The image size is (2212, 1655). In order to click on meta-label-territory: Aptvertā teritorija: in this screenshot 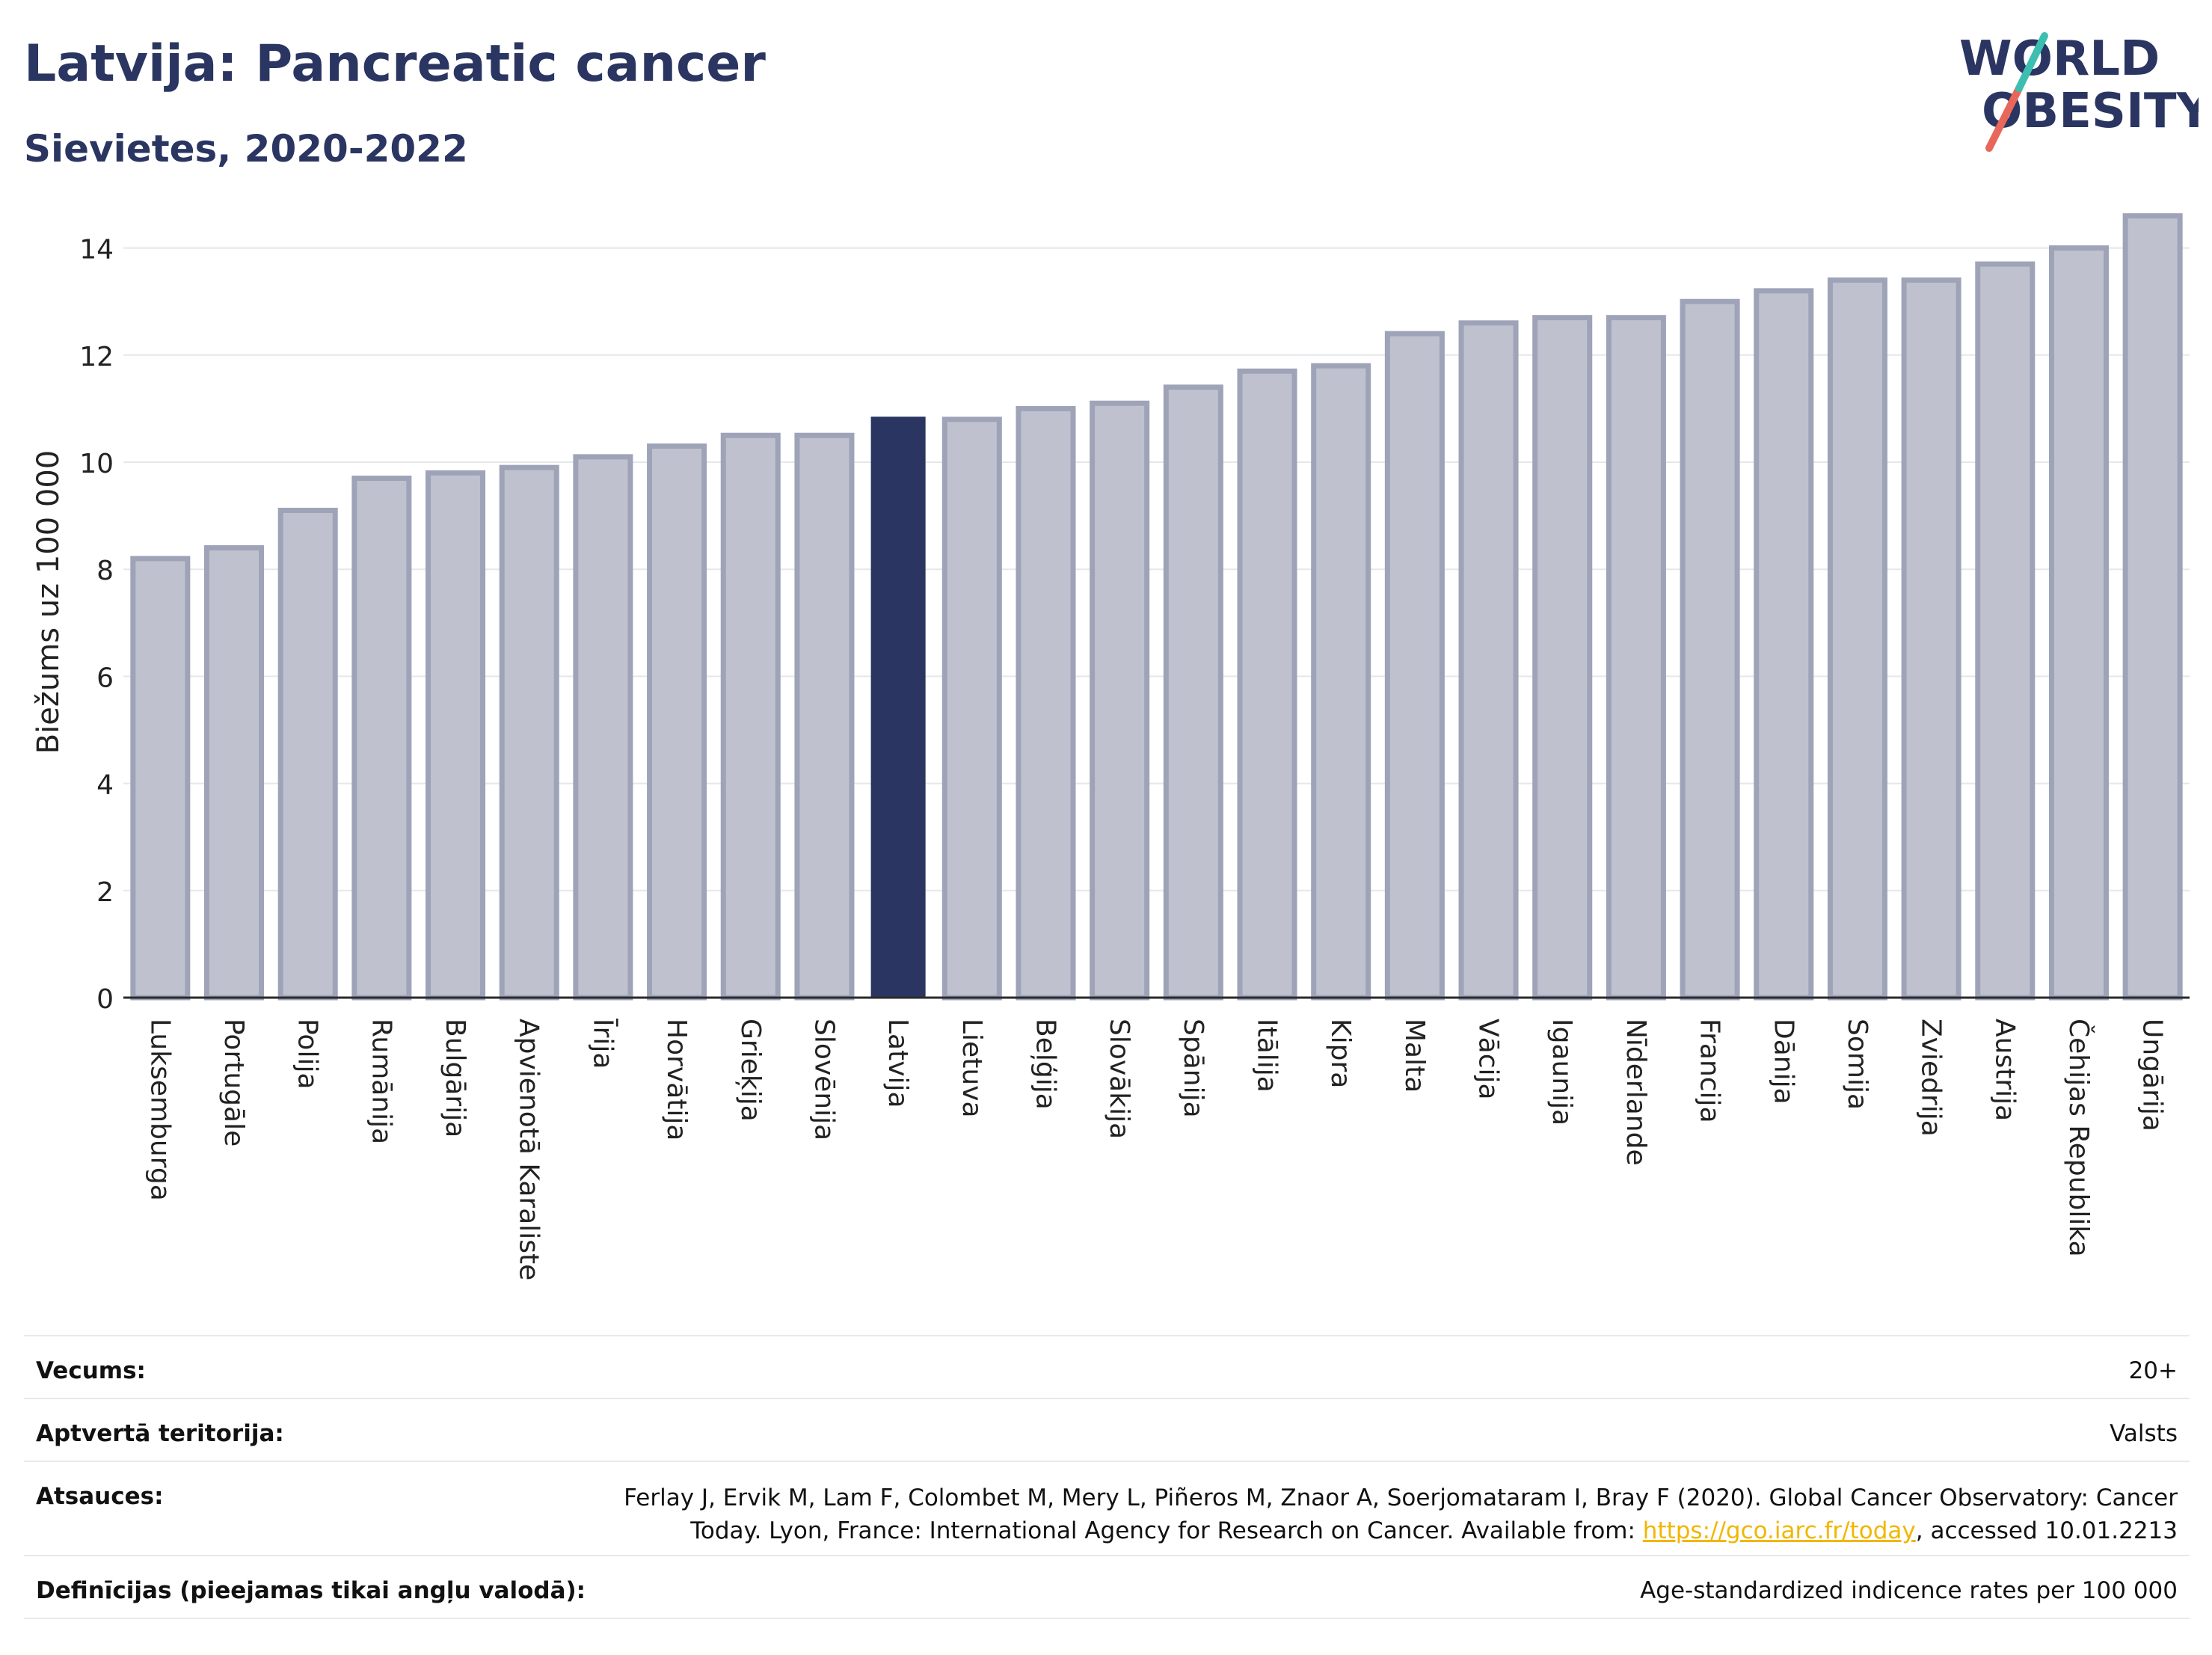, I will do `click(160, 1433)`.